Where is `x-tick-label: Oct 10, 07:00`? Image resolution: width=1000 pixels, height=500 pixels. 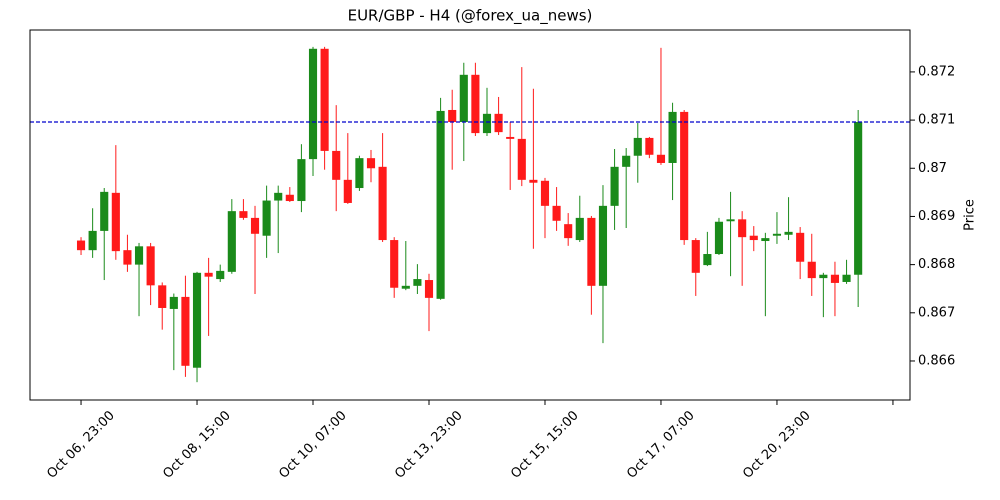 x-tick-label: Oct 10, 07:00 is located at coordinates (312, 444).